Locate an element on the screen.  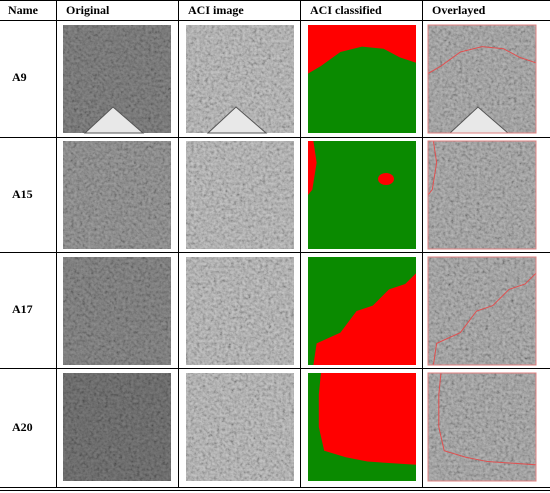
header-cell: ACI classified is located at coordinates (346, 10).